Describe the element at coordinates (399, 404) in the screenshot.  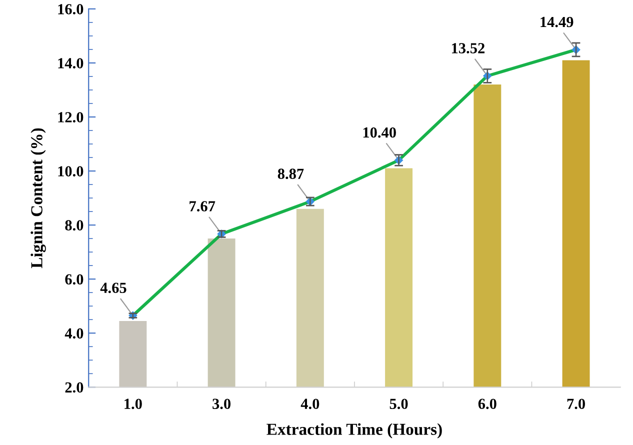
I see `x-tick-label: 5.0` at that location.